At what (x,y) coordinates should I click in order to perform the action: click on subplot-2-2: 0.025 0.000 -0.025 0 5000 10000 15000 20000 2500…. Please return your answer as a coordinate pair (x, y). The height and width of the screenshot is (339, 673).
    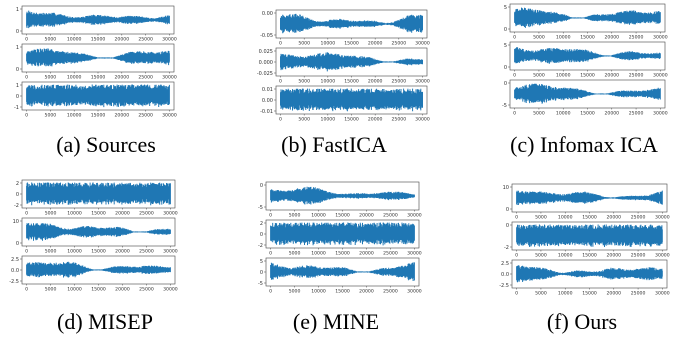
    Looking at the image, I should click on (343, 66).